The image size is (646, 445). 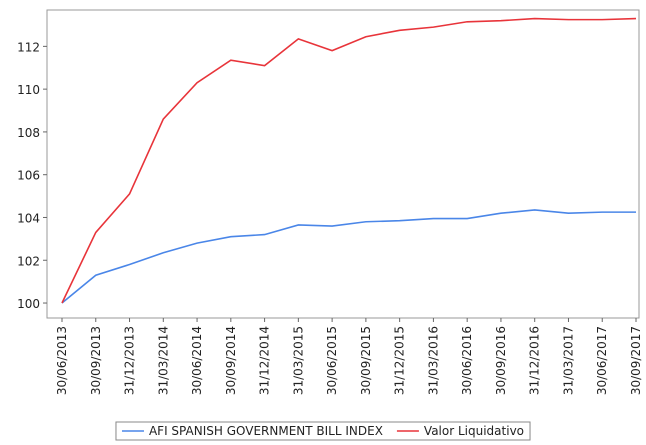 I want to click on y-tick-label: 110, so click(x=28, y=90).